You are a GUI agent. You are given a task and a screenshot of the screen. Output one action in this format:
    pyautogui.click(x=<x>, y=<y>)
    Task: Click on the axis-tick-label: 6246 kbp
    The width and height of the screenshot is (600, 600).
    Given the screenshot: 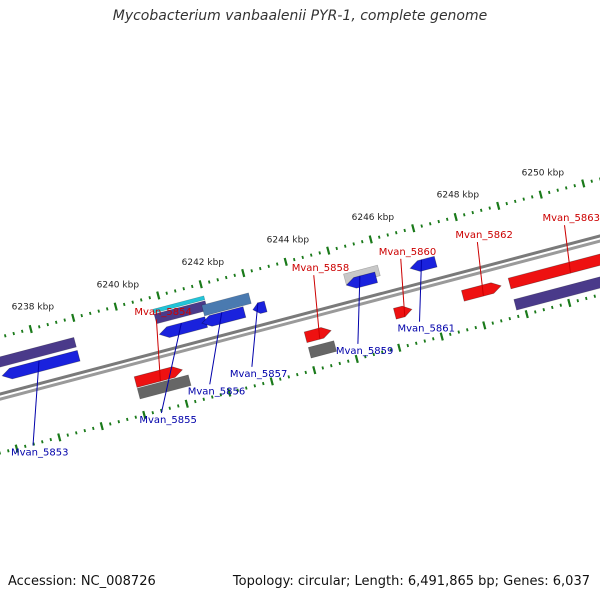 What is the action you would take?
    pyautogui.click(x=373, y=218)
    